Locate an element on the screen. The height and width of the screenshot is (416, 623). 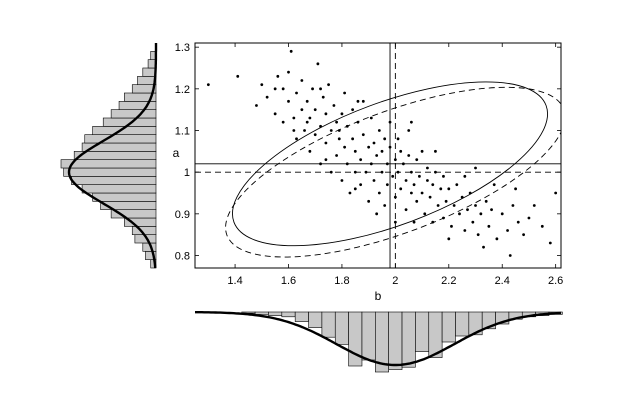
x-tick-label: 1.4 is located at coordinates (234, 281).